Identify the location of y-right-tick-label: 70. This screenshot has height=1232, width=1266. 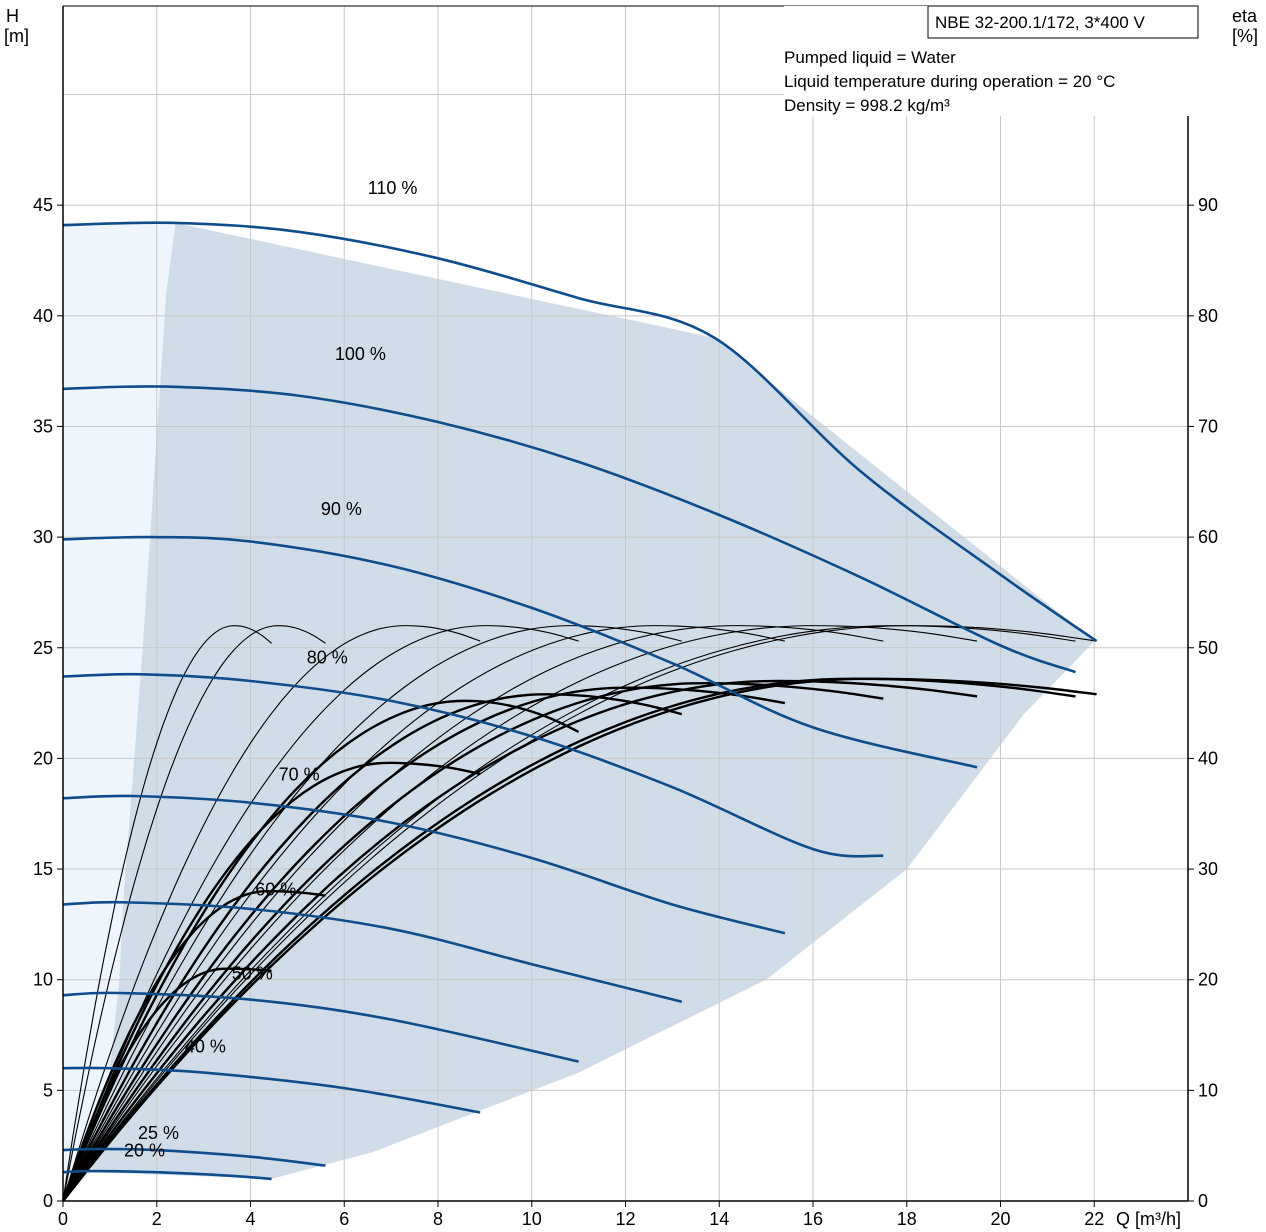
(1208, 426).